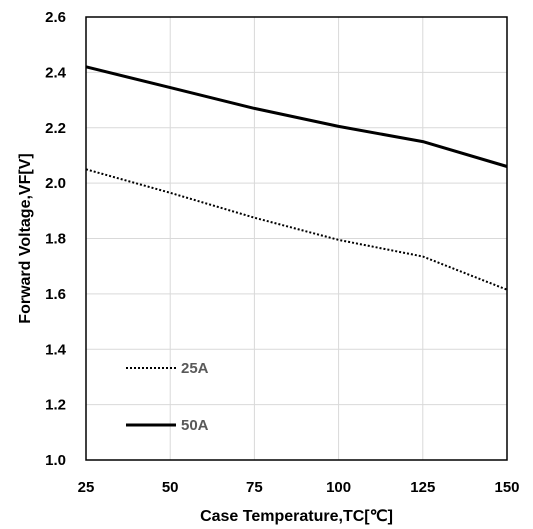 This screenshot has height=529, width=533. What do you see at coordinates (56, 72) in the screenshot?
I see `y-tick-label: 2.4` at bounding box center [56, 72].